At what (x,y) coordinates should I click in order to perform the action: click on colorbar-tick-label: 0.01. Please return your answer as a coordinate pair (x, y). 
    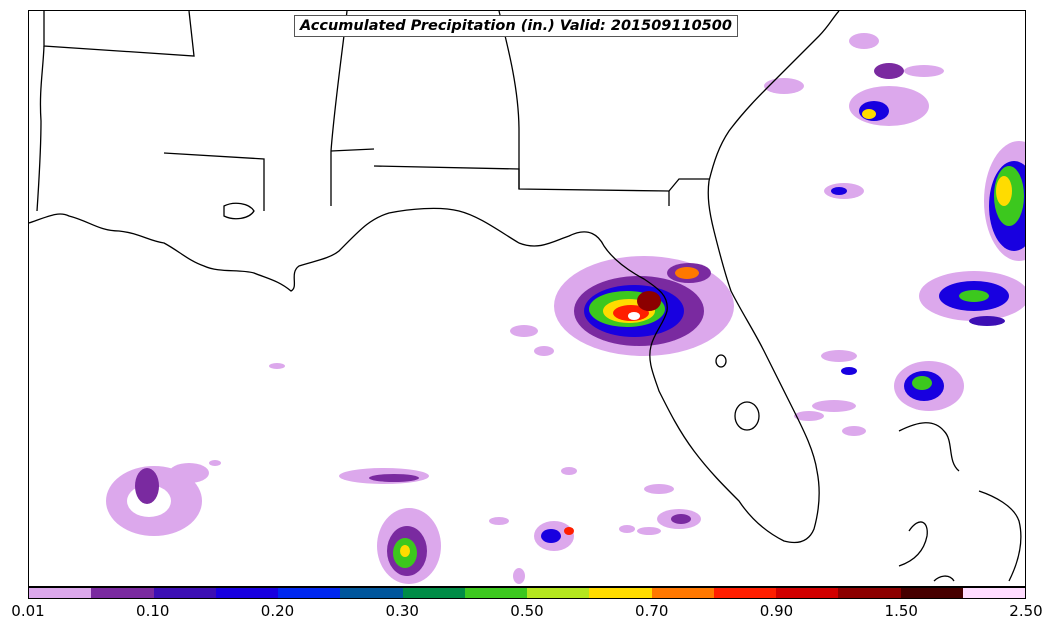
    Looking at the image, I should click on (28, 611).